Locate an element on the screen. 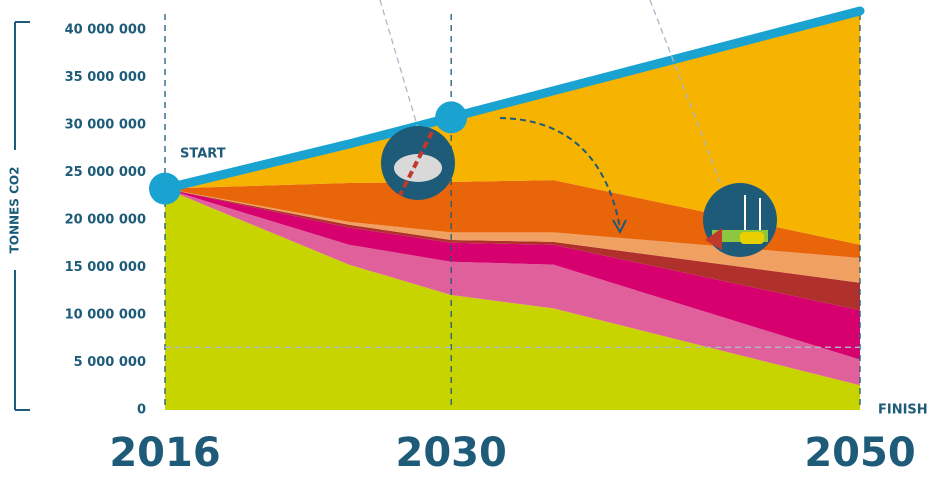  y-tick-label: 15 000 000 is located at coordinates (105, 267).